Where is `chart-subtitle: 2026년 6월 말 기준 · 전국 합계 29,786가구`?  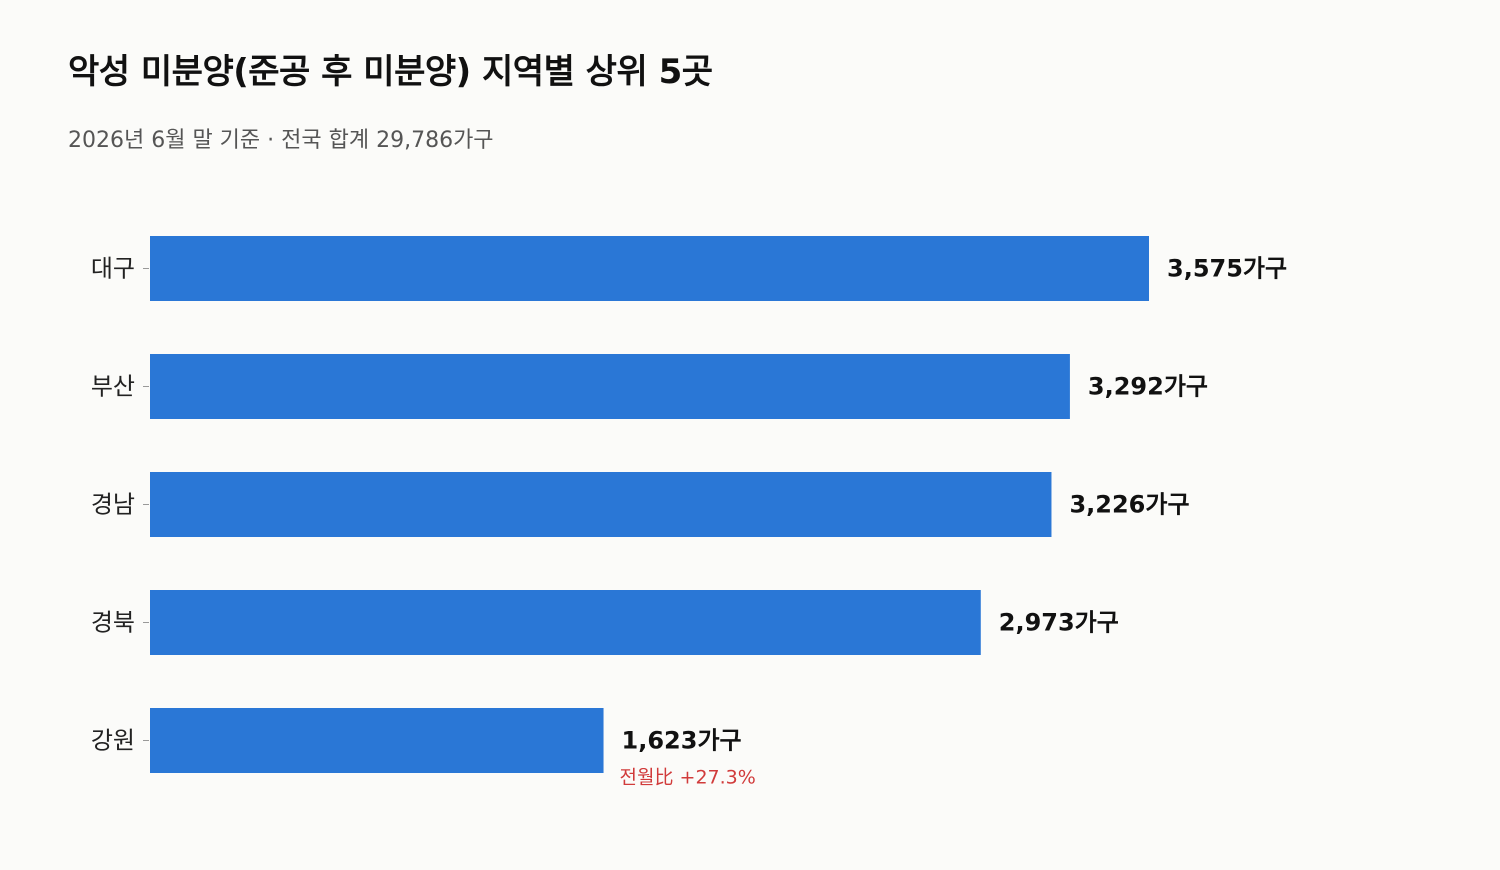
chart-subtitle: 2026년 6월 말 기준 · 전국 합계 29,786가구 is located at coordinates (281, 140).